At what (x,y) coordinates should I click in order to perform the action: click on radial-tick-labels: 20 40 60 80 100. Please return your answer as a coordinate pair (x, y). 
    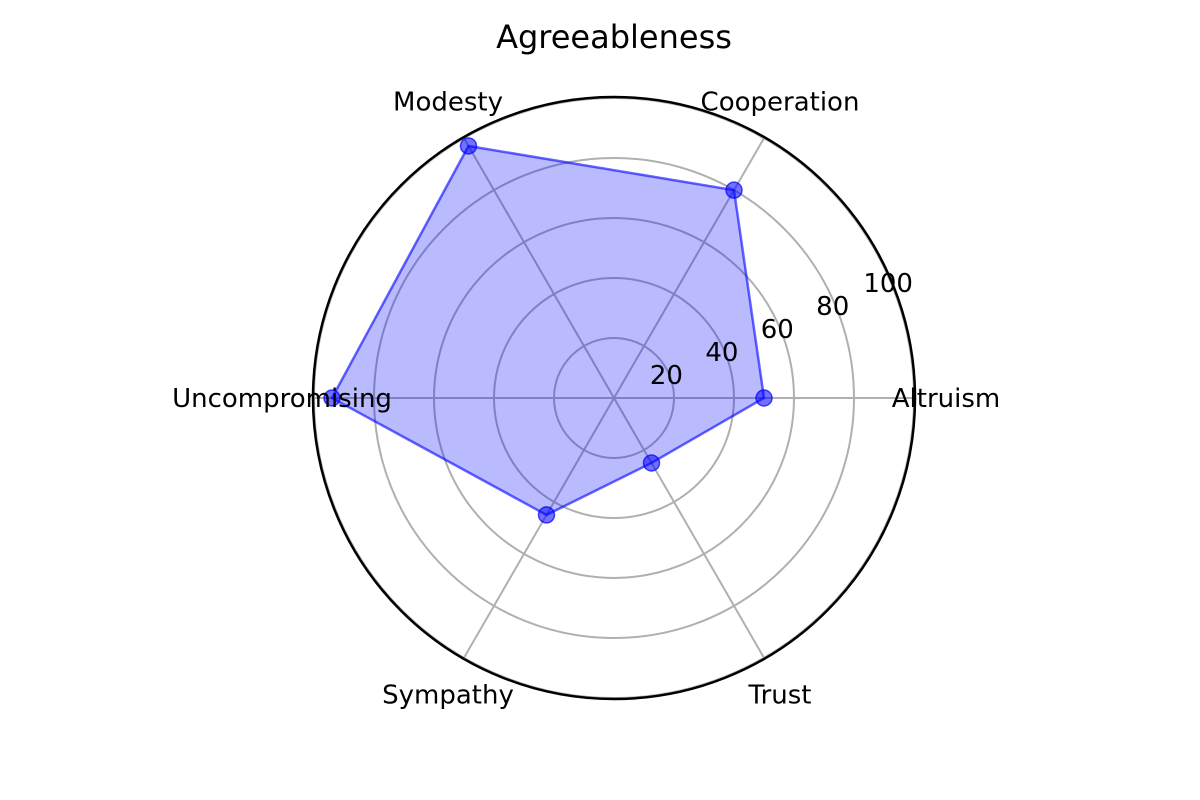
    Looking at the image, I should click on (781, 330).